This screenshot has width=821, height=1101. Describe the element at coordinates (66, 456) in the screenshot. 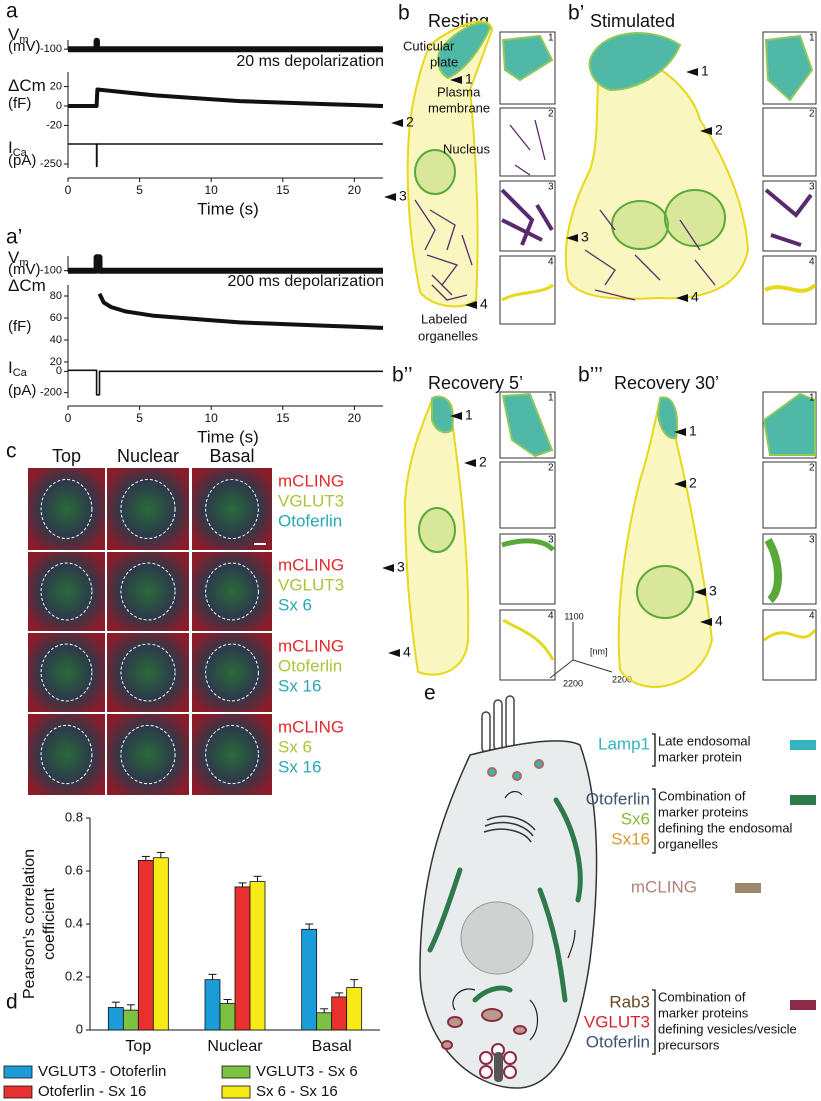

I see `column-label: Top` at that location.